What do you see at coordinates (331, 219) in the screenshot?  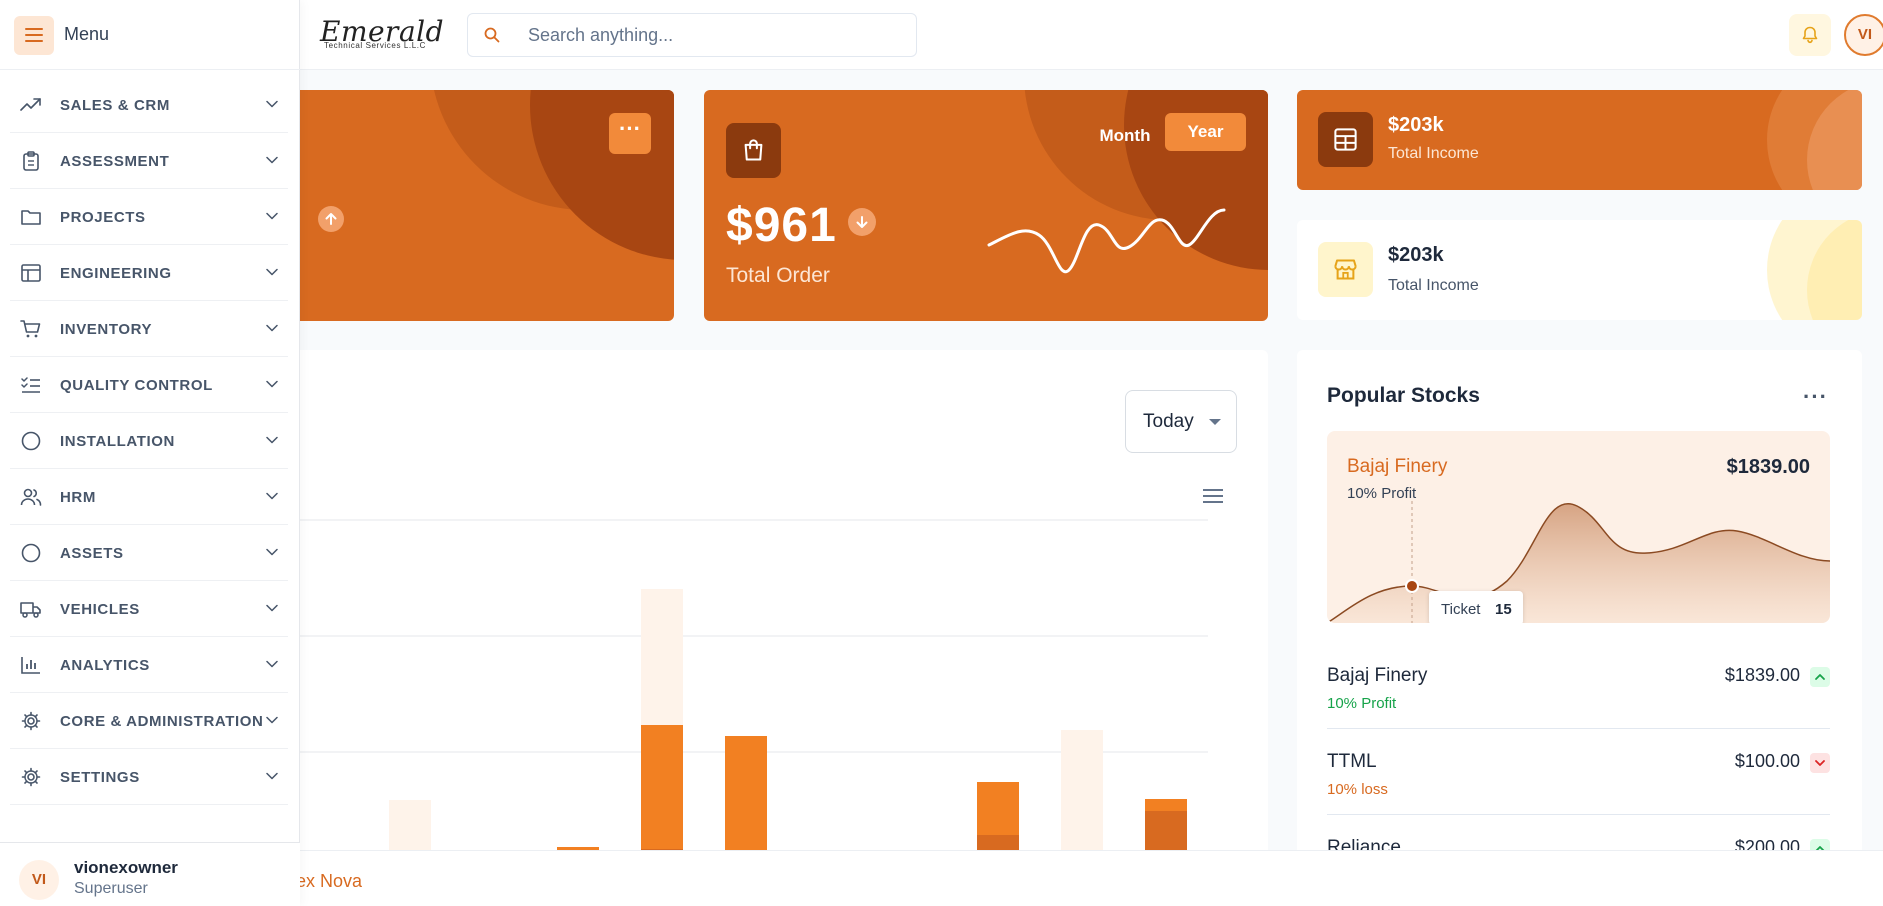 I see `arrow-up-icon` at bounding box center [331, 219].